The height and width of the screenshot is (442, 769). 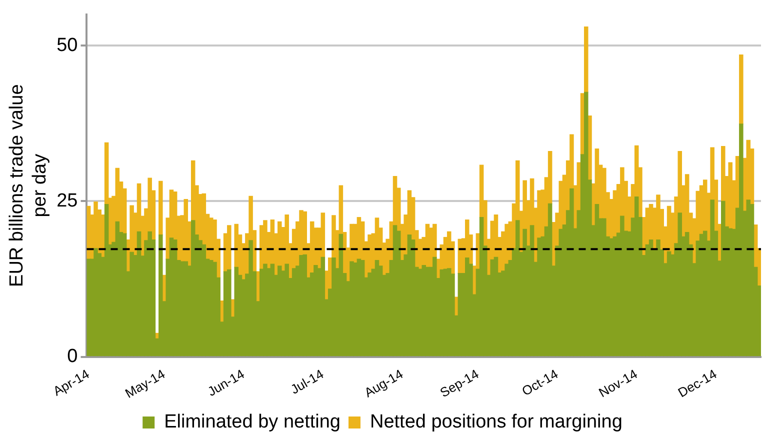 What do you see at coordinates (67, 201) in the screenshot?
I see `y-tick-label: 25` at bounding box center [67, 201].